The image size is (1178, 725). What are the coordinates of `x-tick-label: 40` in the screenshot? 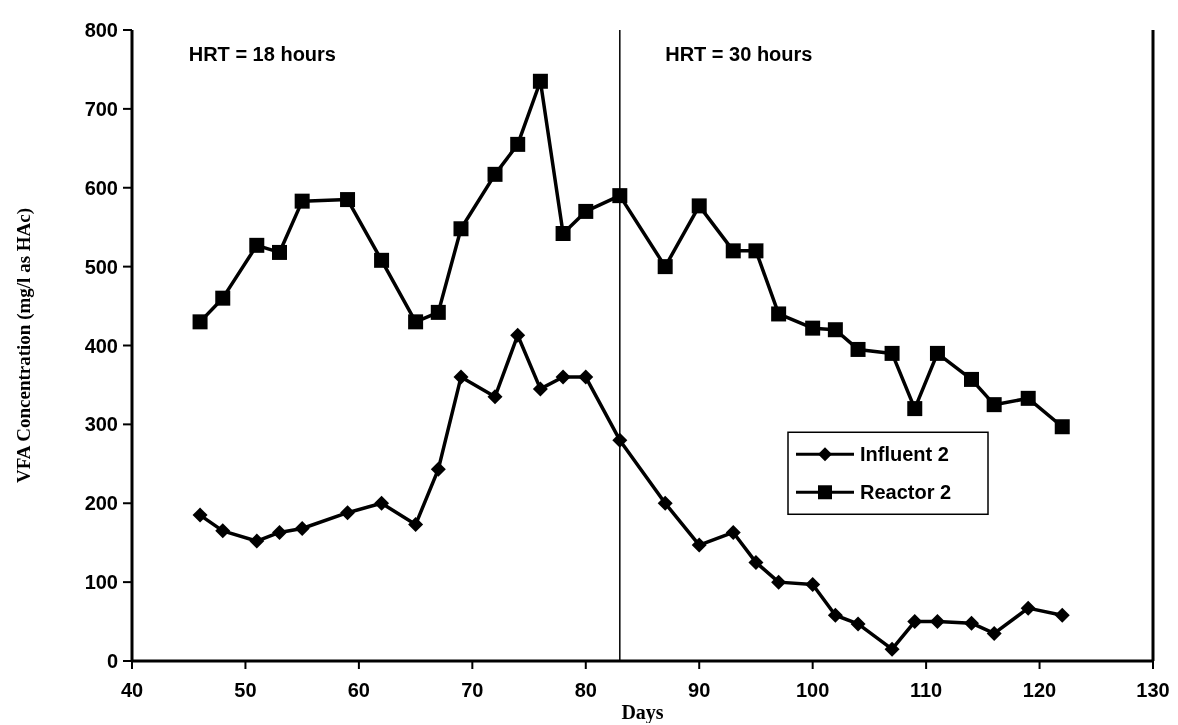 It's located at (132, 690).